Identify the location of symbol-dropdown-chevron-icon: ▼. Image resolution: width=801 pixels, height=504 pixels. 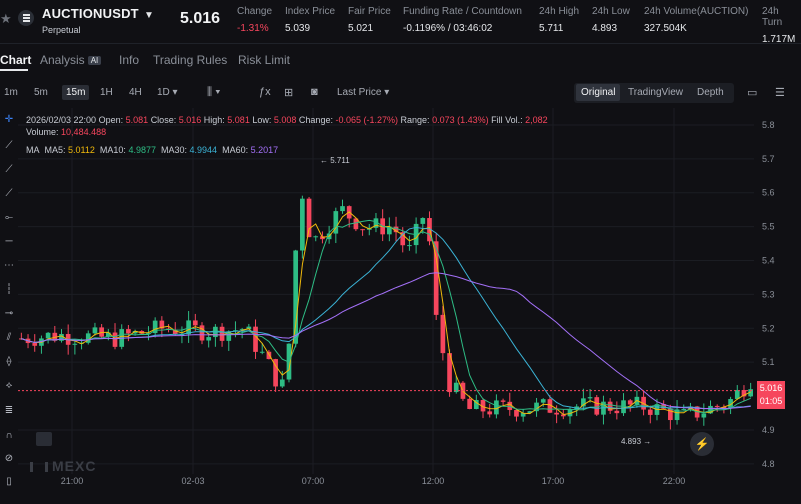
(149, 15).